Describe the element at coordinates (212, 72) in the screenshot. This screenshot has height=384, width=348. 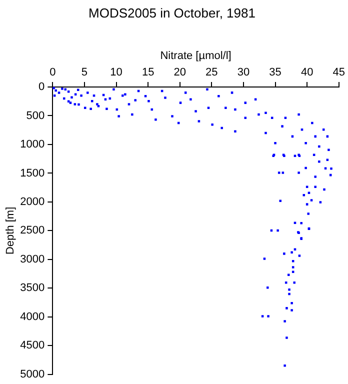
I see `x-tick-label: 25` at that location.